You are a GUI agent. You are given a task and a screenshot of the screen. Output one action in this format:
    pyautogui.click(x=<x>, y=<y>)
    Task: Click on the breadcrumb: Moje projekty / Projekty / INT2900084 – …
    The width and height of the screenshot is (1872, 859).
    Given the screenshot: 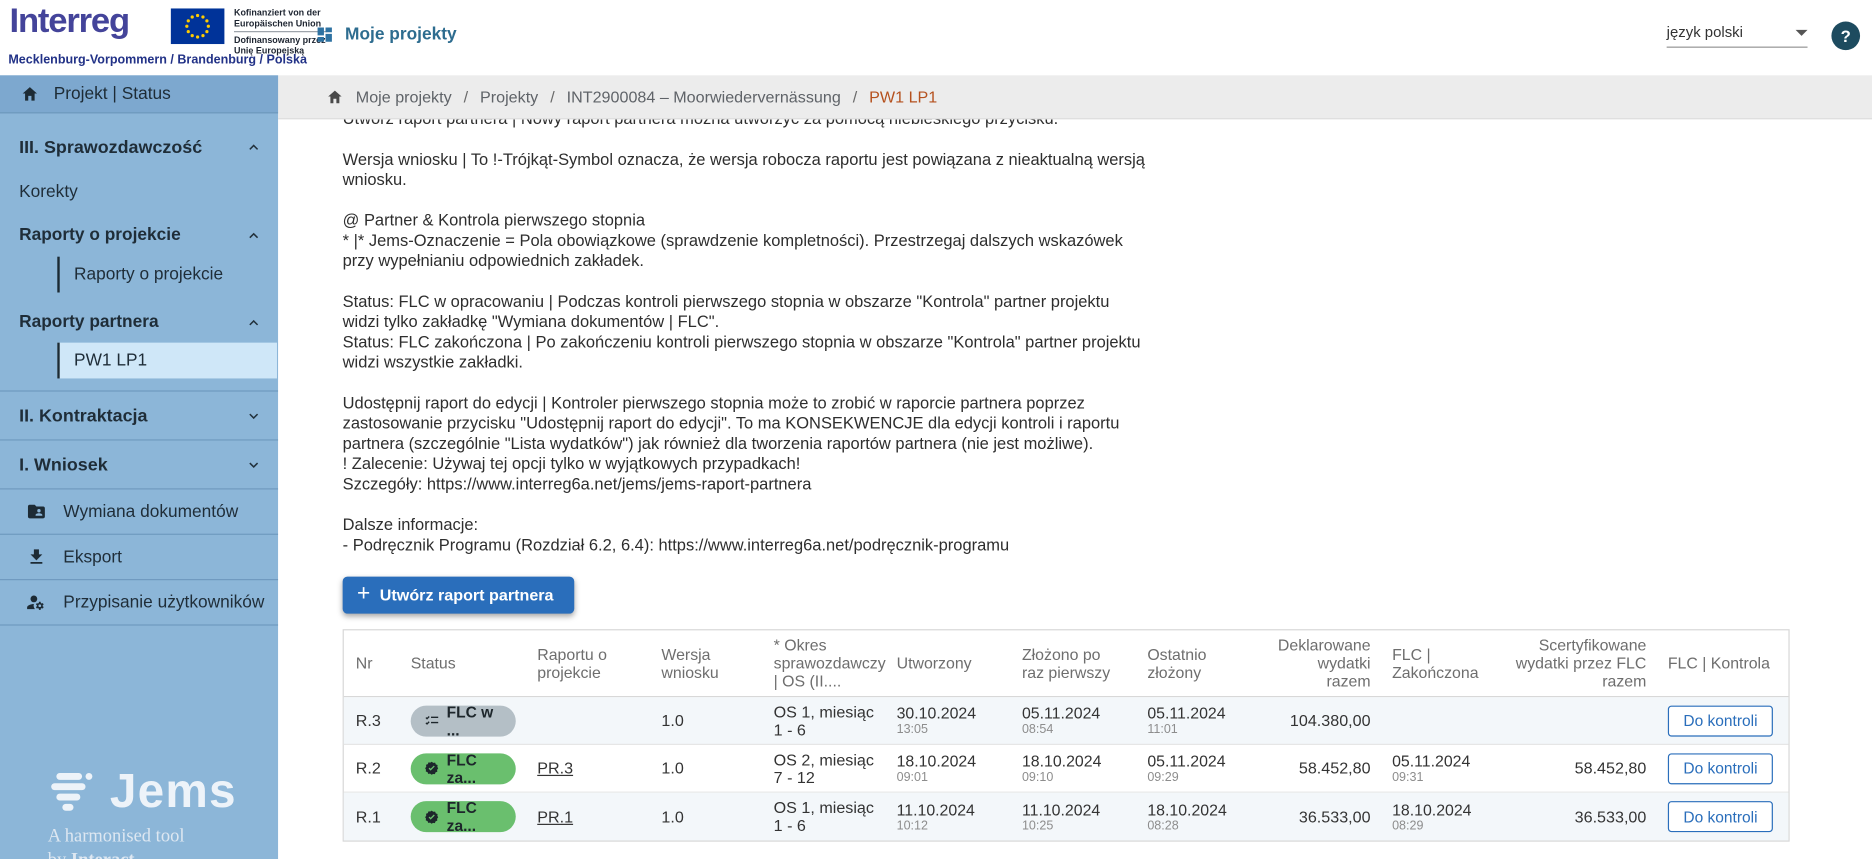 What is the action you would take?
    pyautogui.click(x=1075, y=97)
    